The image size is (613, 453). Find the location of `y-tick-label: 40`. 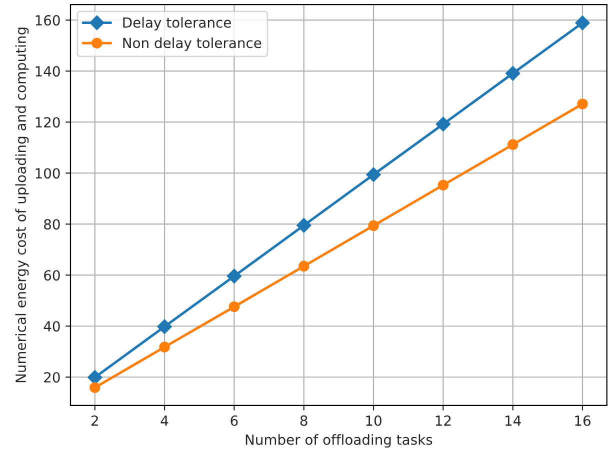

y-tick-label: 40 is located at coordinates (52, 326).